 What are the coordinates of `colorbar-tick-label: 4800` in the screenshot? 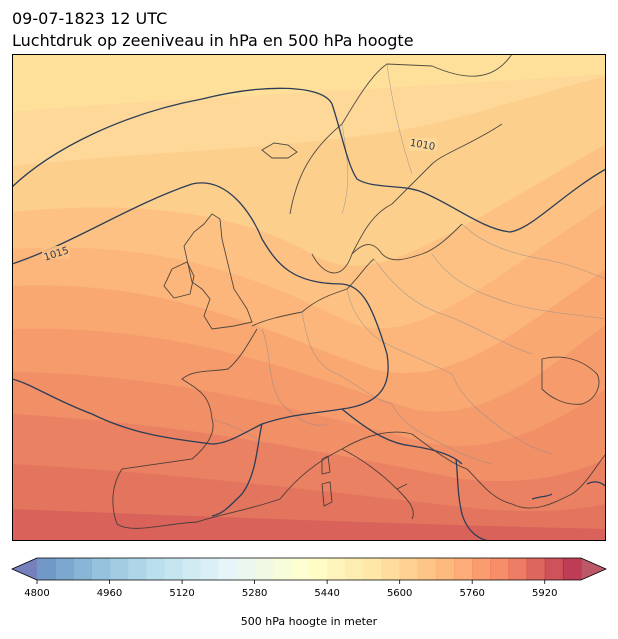 It's located at (36, 593).